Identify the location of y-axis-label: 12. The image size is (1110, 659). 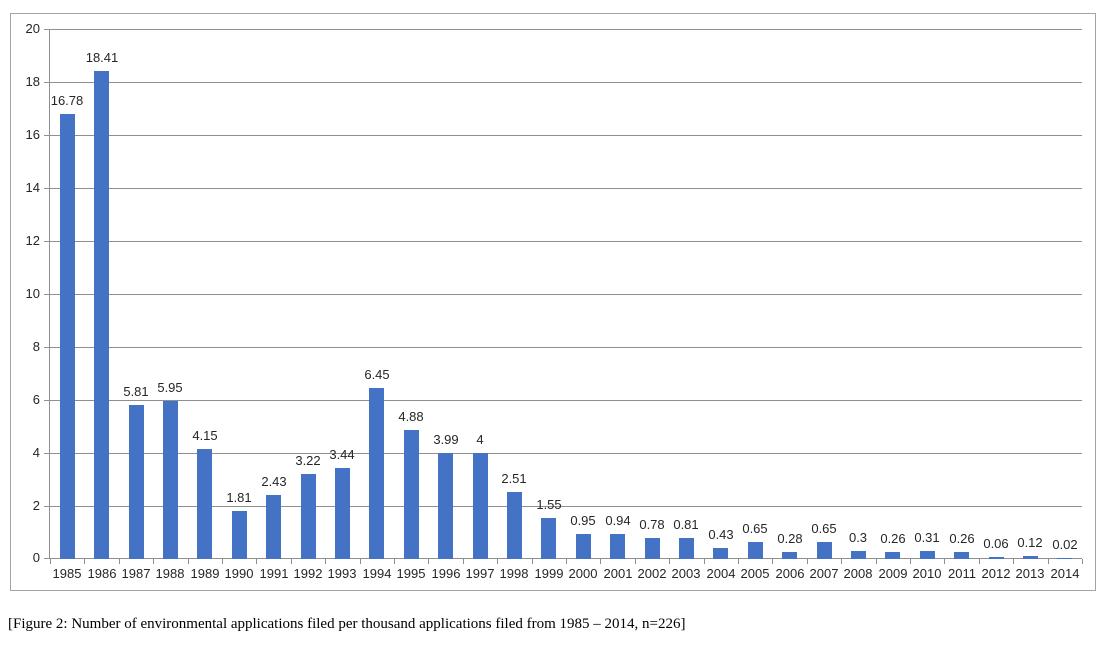
(32, 240).